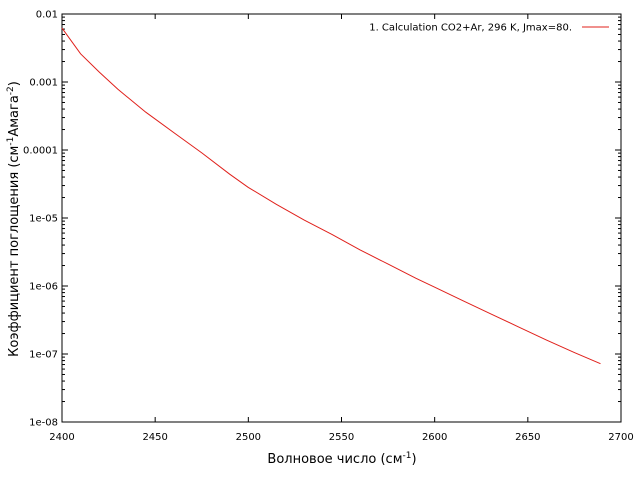 This screenshot has width=640, height=480. What do you see at coordinates (248, 437) in the screenshot?
I see `x-tick-label: 2500` at bounding box center [248, 437].